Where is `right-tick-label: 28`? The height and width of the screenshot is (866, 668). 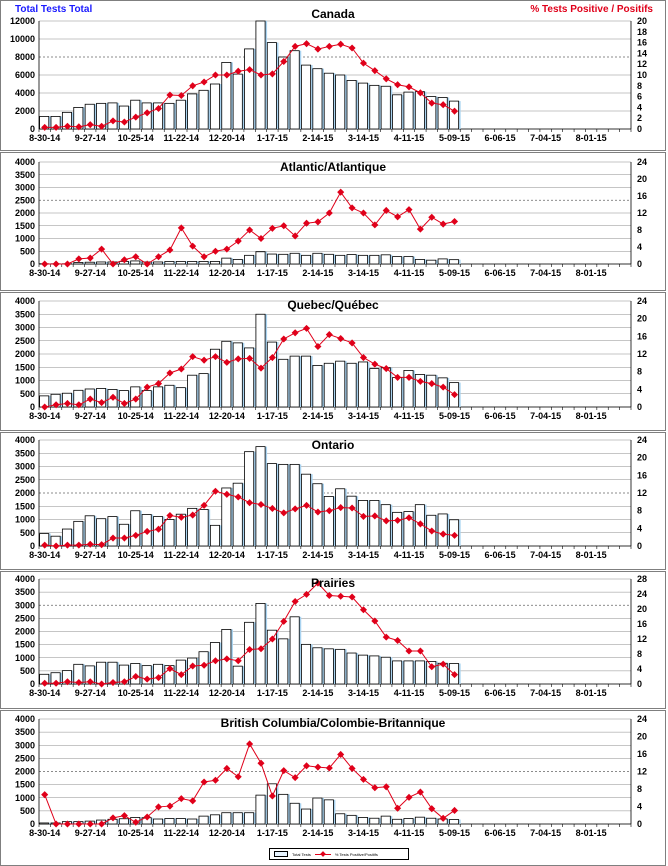
right-tick-label: 28 is located at coordinates (642, 579).